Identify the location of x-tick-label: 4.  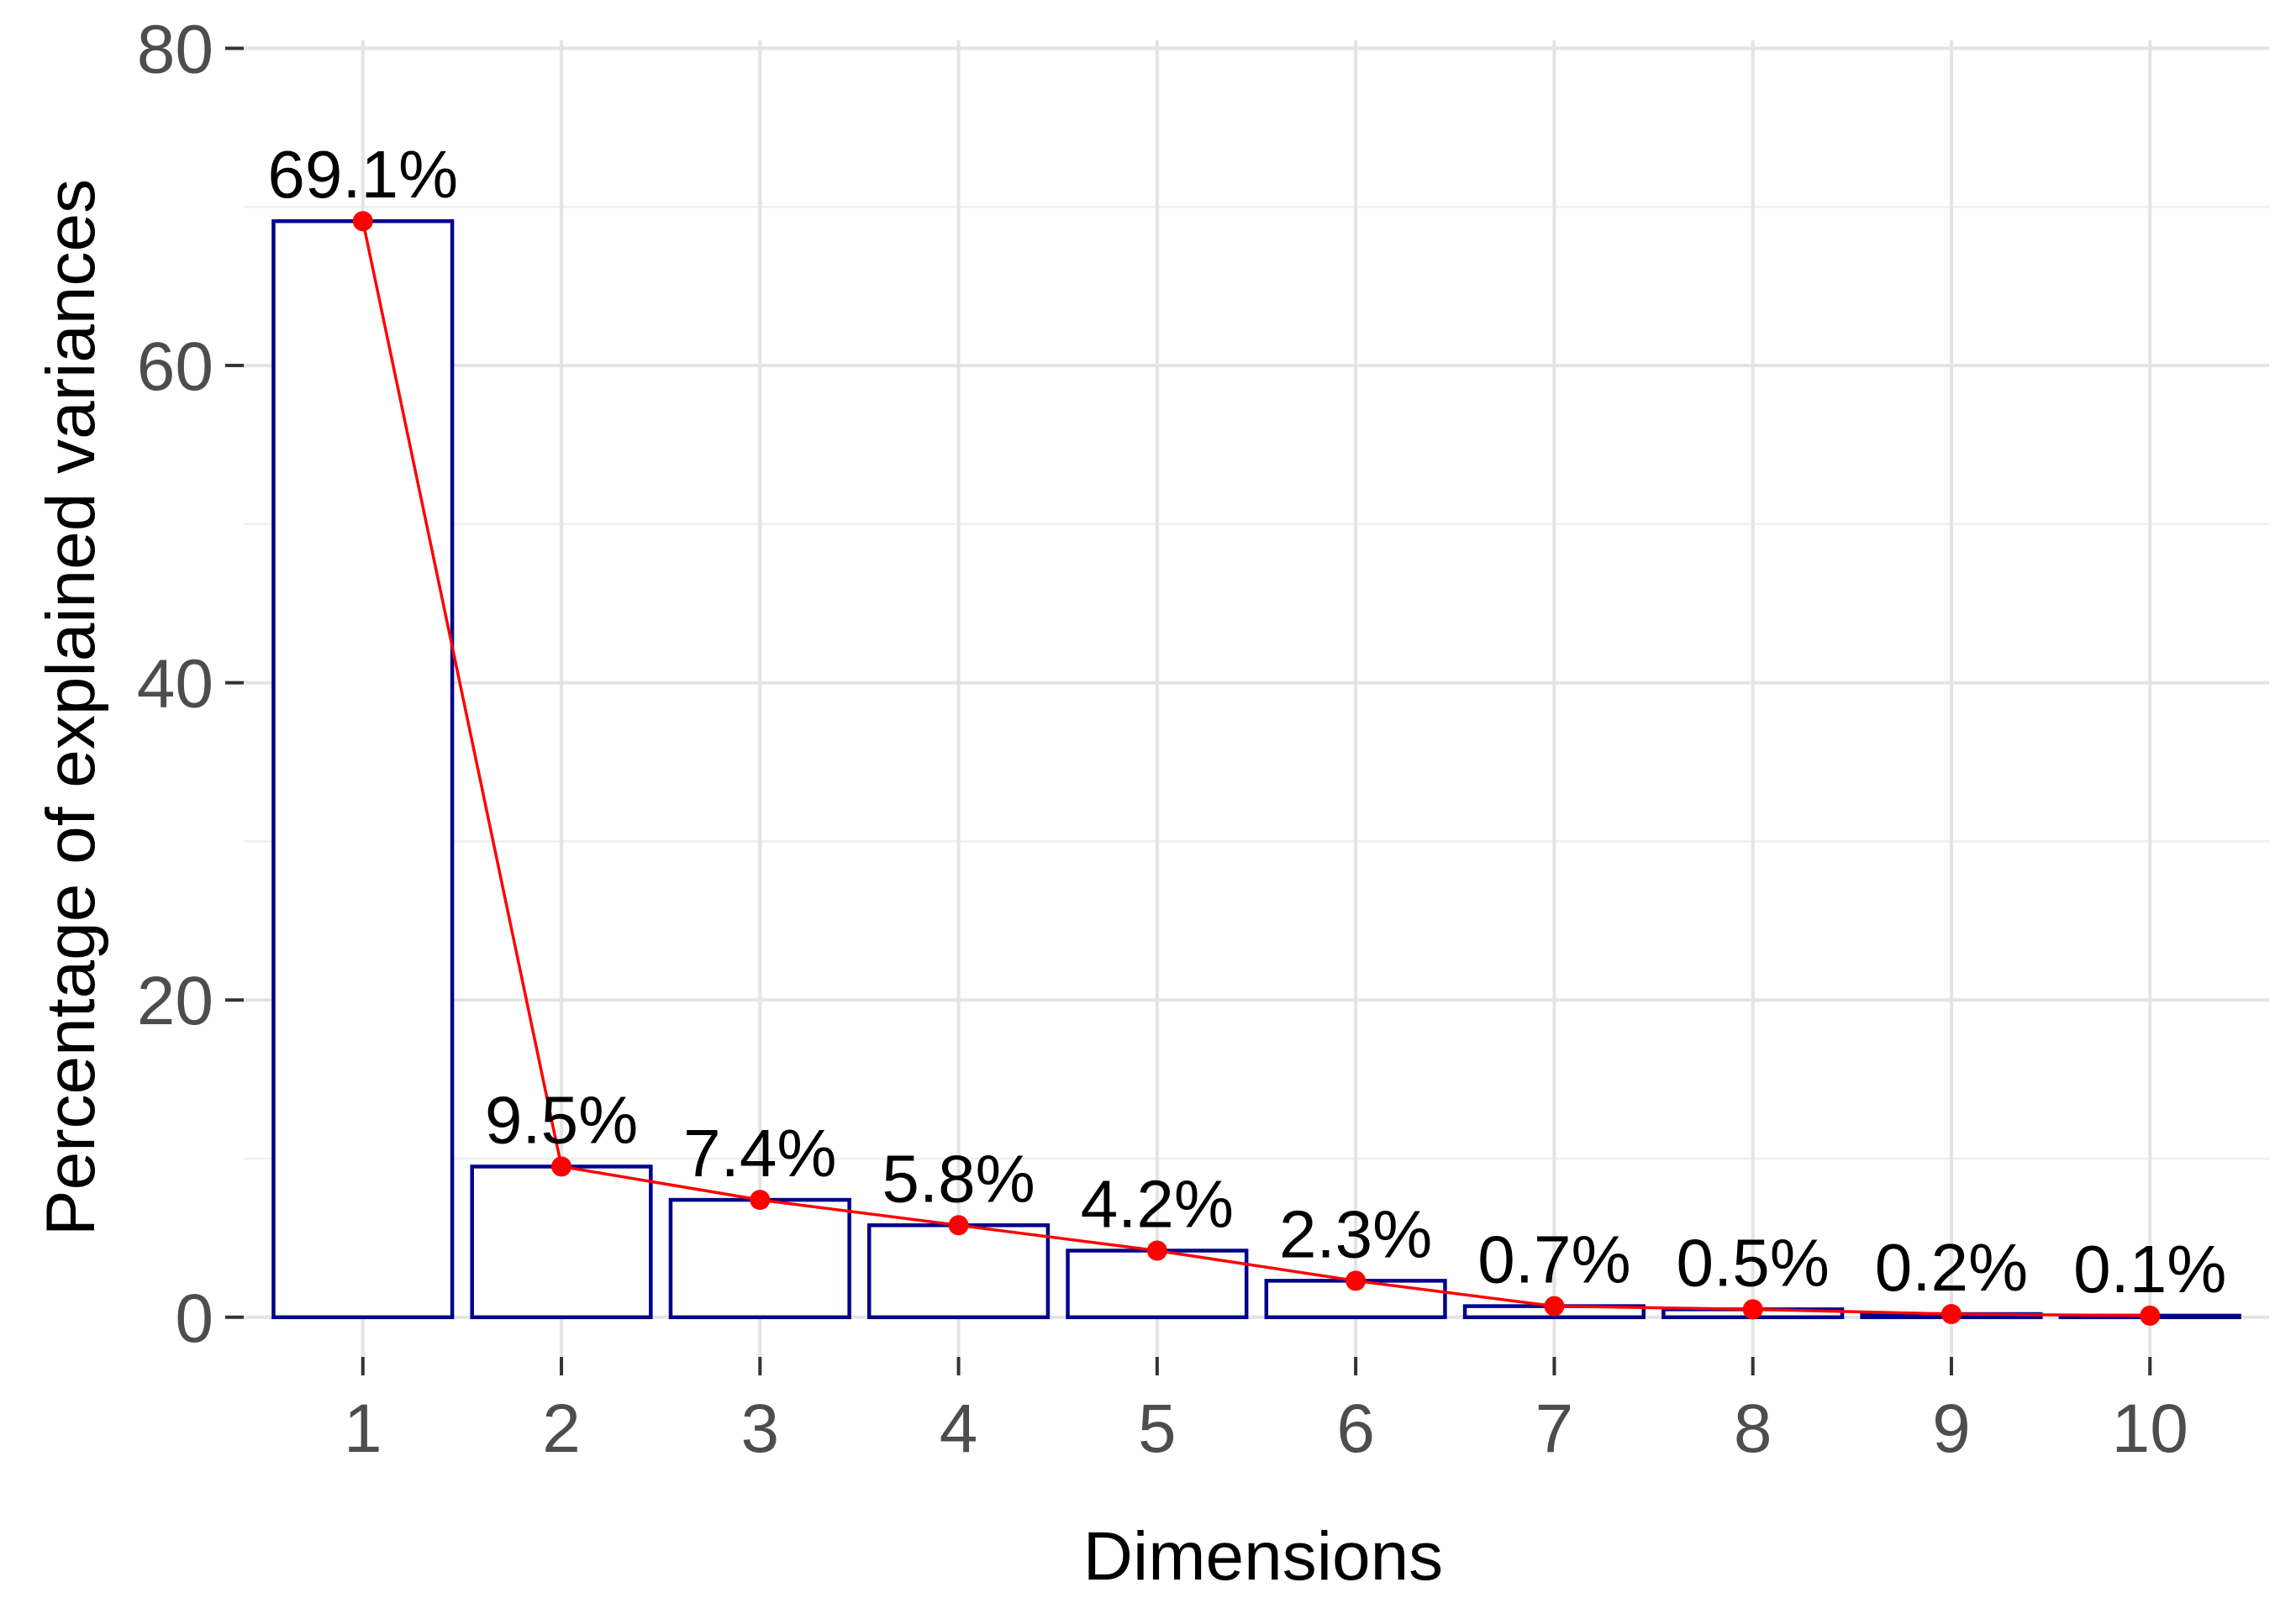
(959, 1429).